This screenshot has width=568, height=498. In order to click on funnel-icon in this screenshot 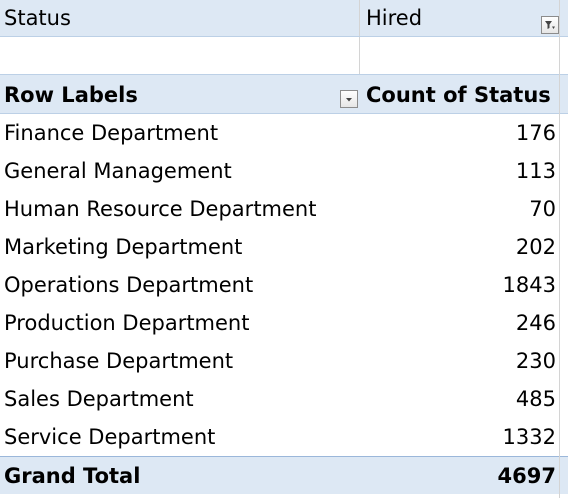, I will do `click(550, 25)`.